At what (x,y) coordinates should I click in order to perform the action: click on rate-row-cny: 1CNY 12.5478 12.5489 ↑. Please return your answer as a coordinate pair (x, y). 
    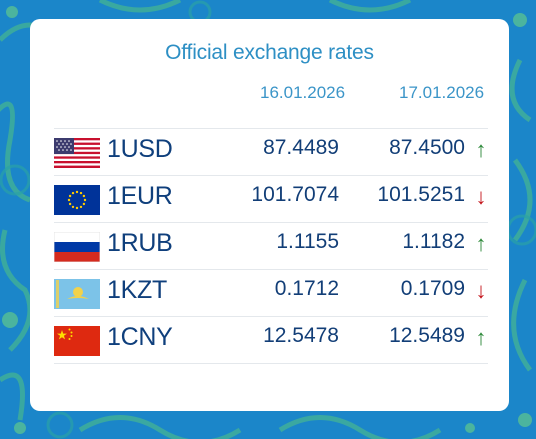
    Looking at the image, I should click on (271, 340).